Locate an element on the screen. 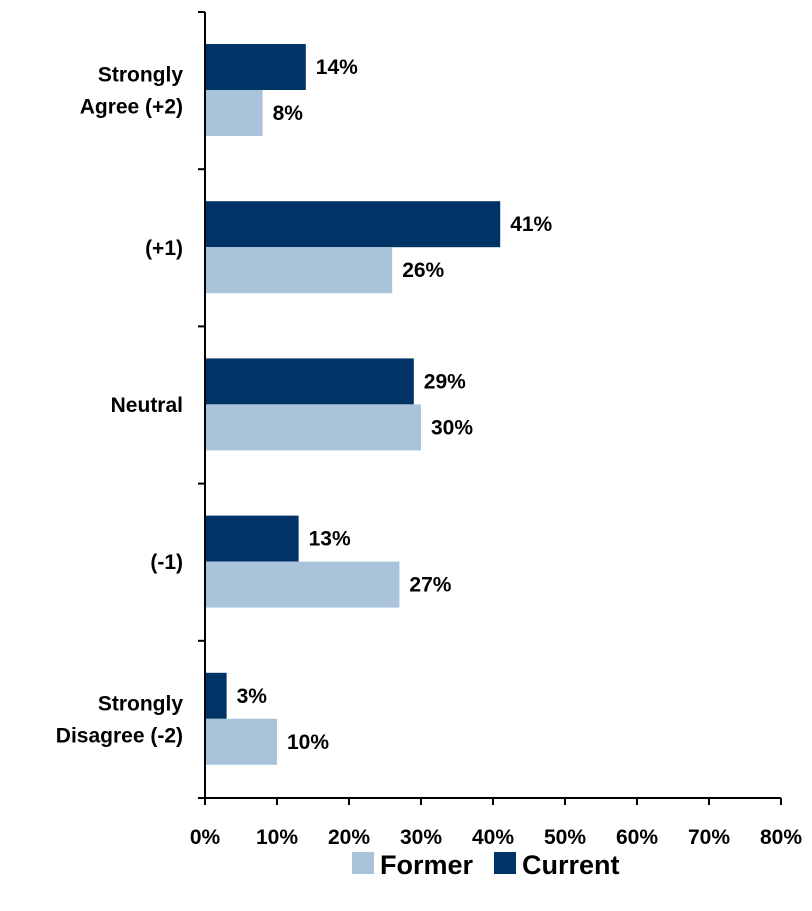 Image resolution: width=812 pixels, height=911 pixels. category-label: Strongly Disagree (-2) is located at coordinates (120, 719).